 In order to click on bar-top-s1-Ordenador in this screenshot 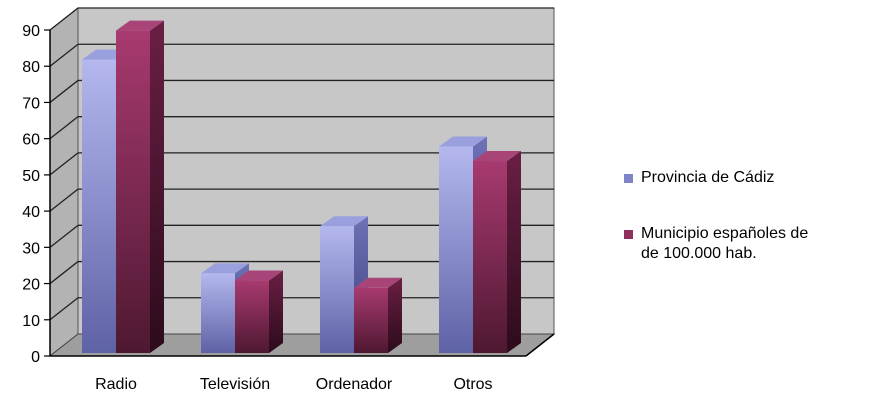, I will do `click(378, 282)`.